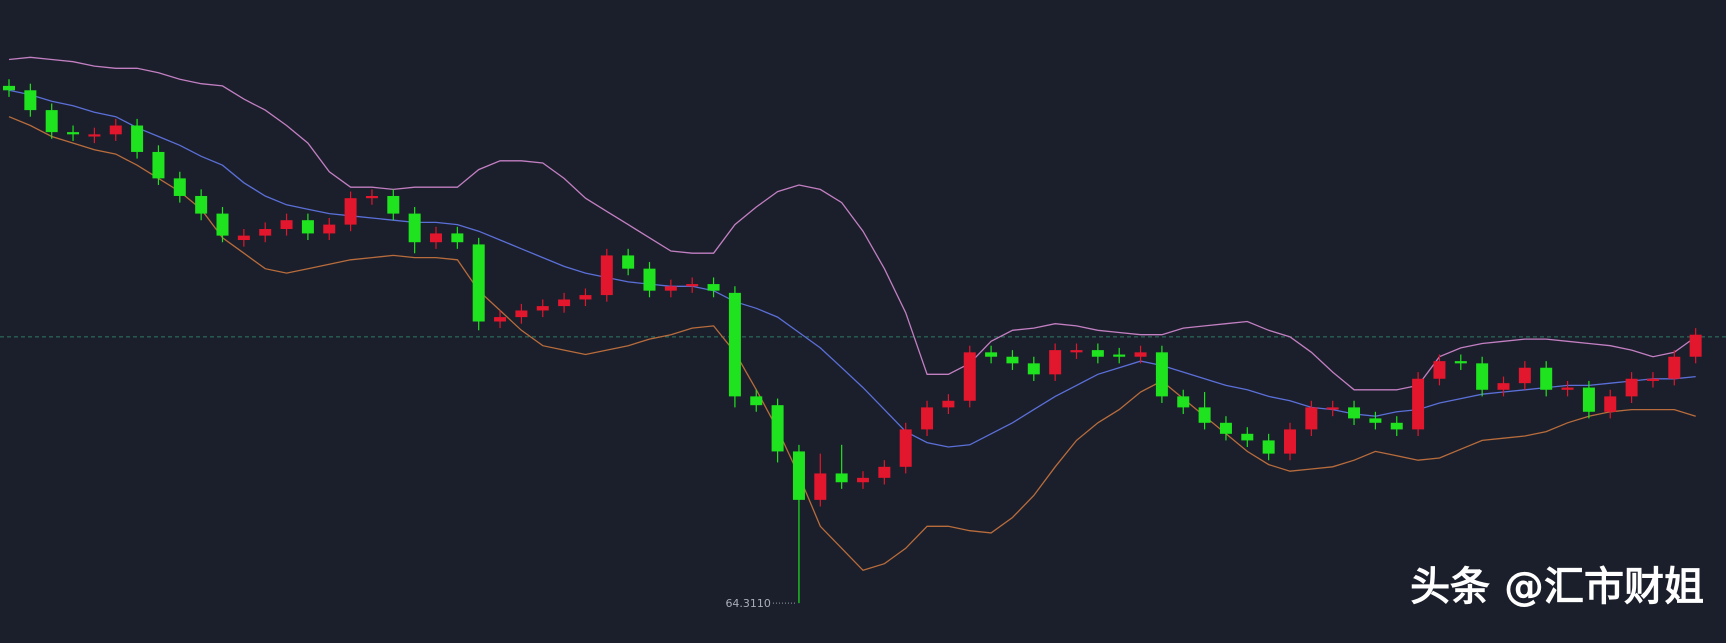 This screenshot has height=643, width=1726. What do you see at coordinates (748, 603) in the screenshot?
I see `low-label: 64.3110` at bounding box center [748, 603].